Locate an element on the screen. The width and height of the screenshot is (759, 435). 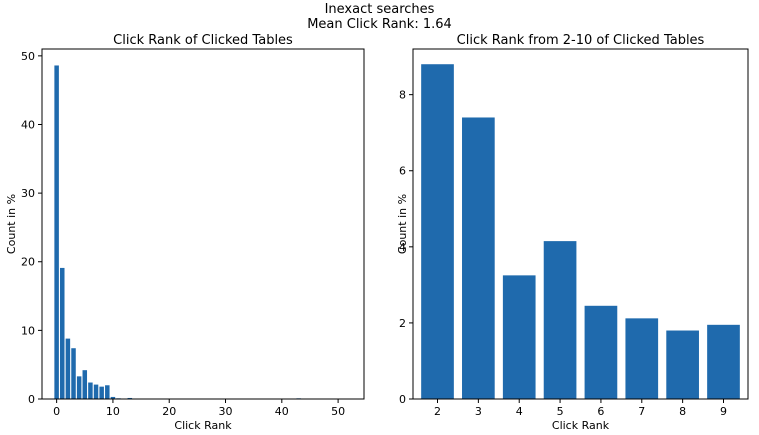
left-x-tick-label: 20 is located at coordinates (169, 411).